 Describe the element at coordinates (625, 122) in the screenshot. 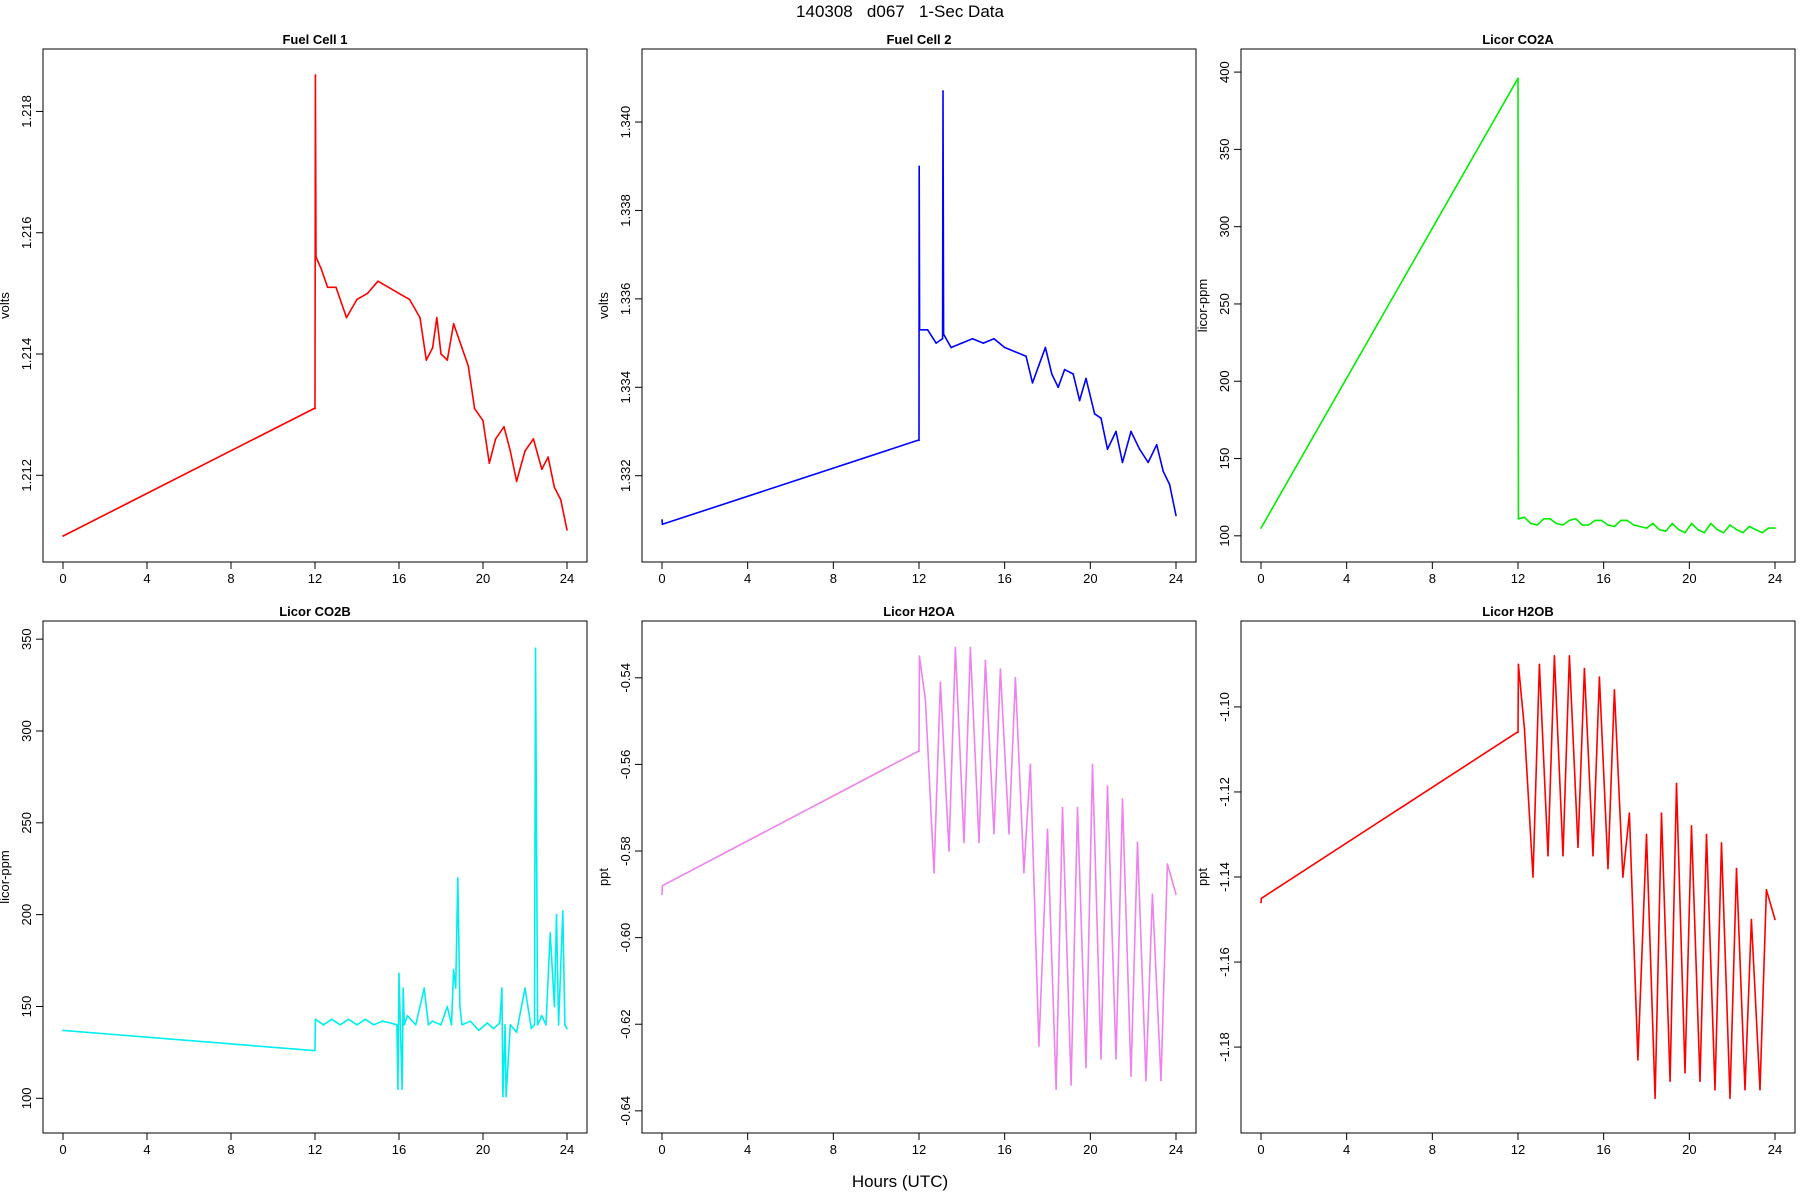

I see `y-tick-label: 1.340` at that location.